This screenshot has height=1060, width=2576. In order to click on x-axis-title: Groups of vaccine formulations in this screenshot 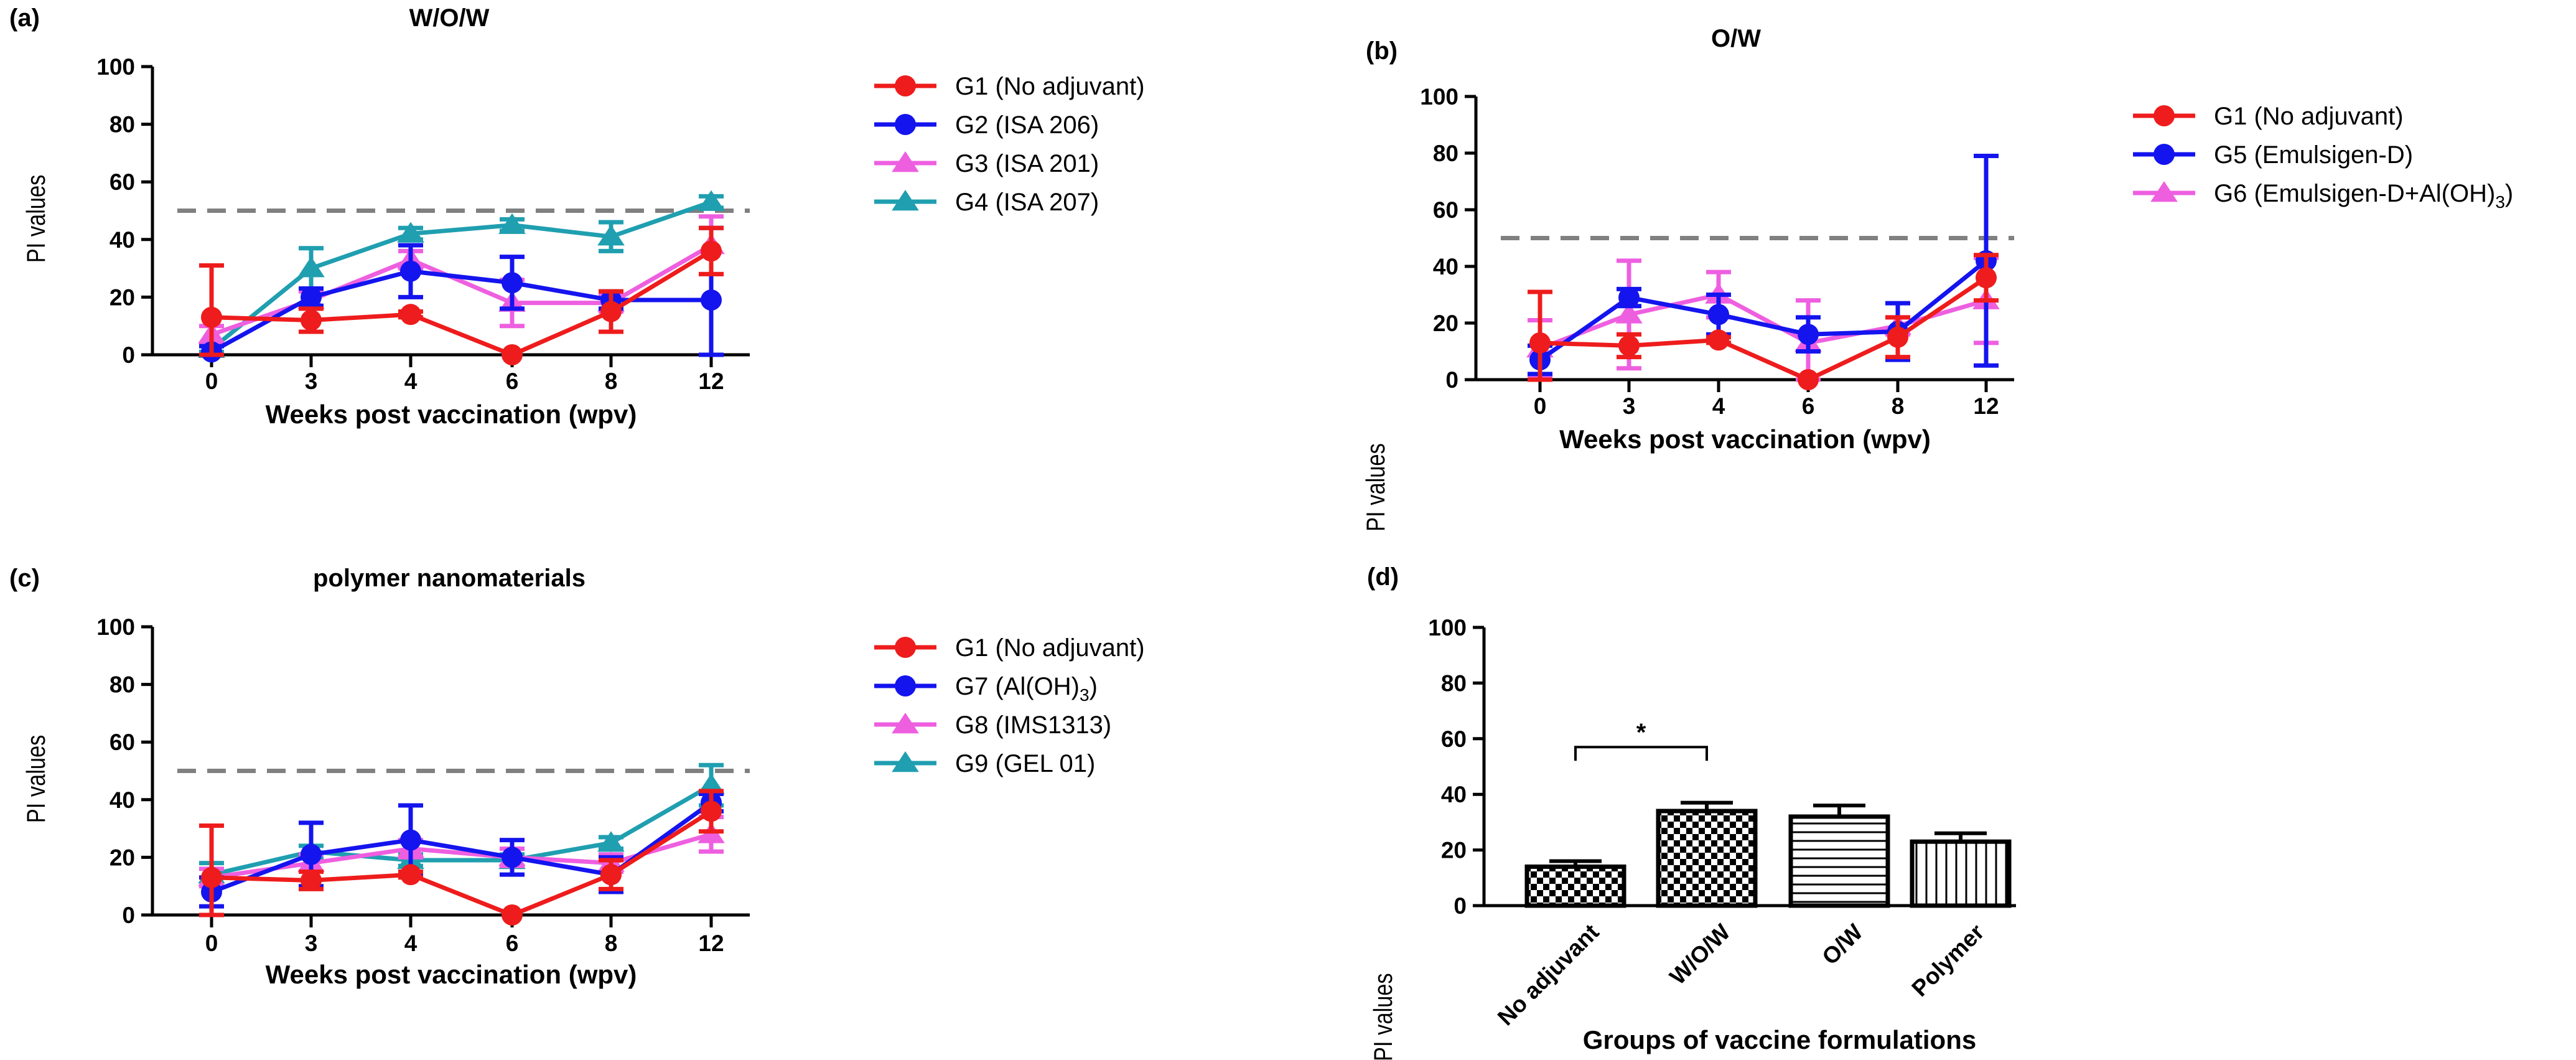, I will do `click(1779, 1039)`.